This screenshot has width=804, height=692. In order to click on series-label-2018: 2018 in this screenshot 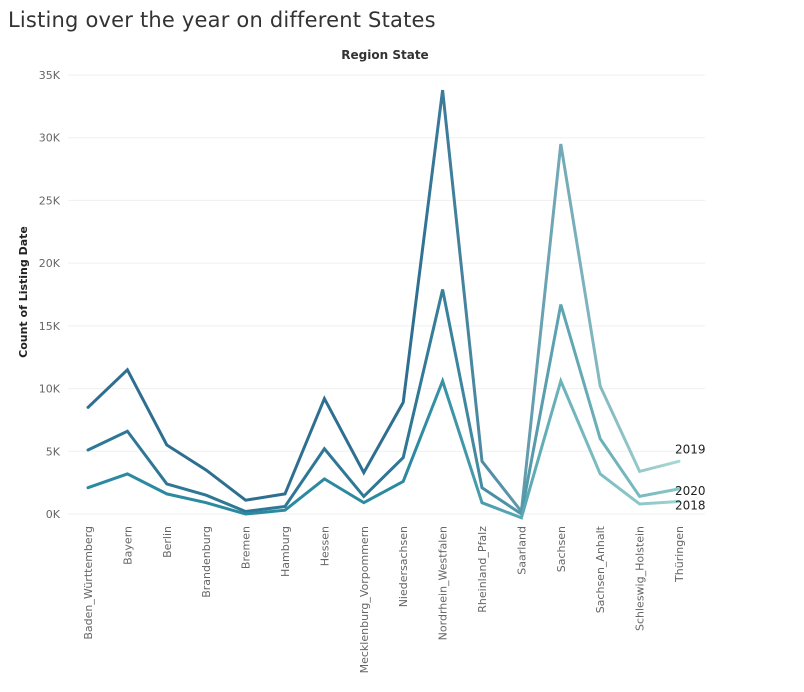, I will do `click(690, 505)`.